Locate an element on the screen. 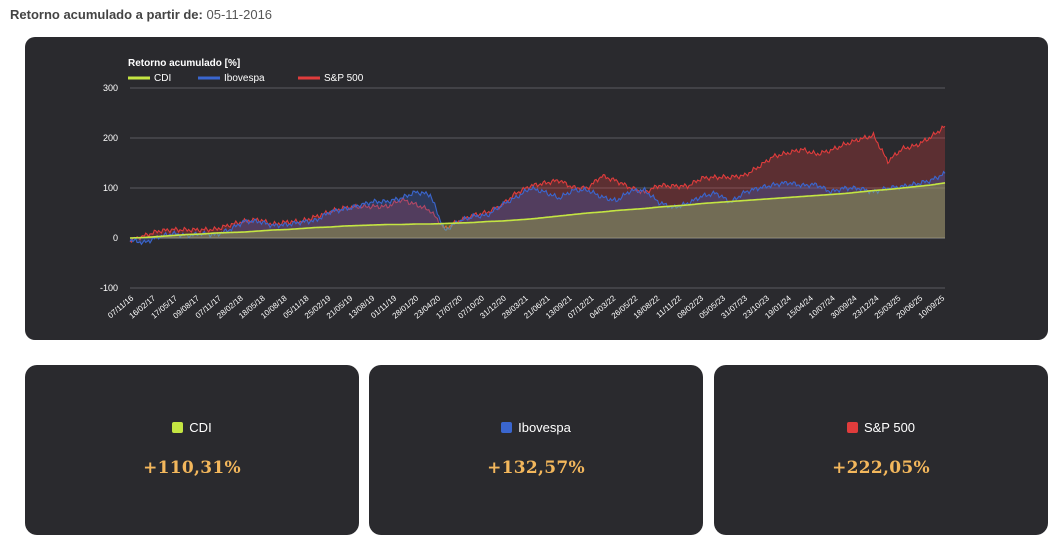 This screenshot has height=555, width=1060. stat-card-title: S&P 500 is located at coordinates (889, 427).